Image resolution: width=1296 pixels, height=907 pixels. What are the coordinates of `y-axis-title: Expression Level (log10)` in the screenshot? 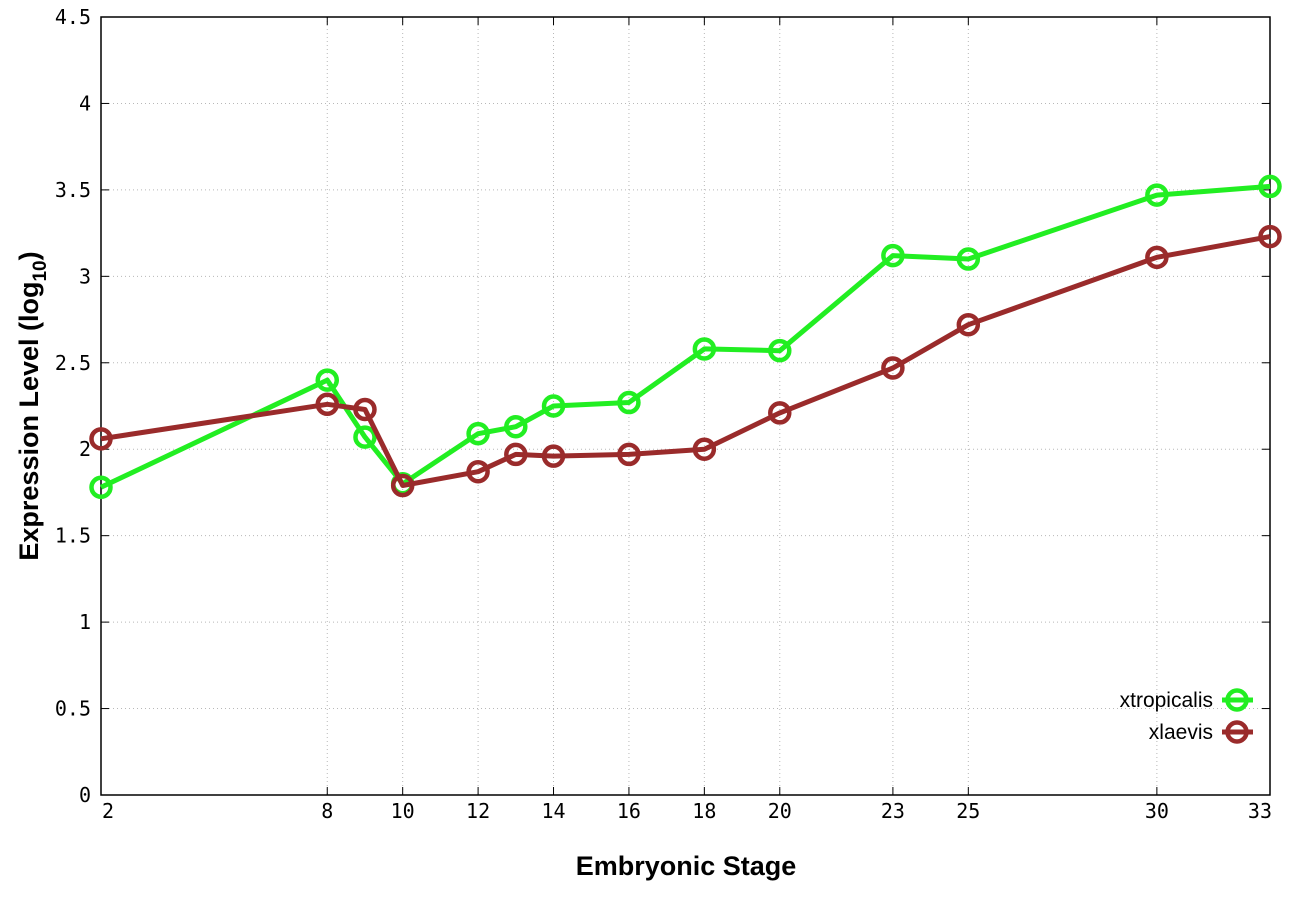 It's located at (32, 405).